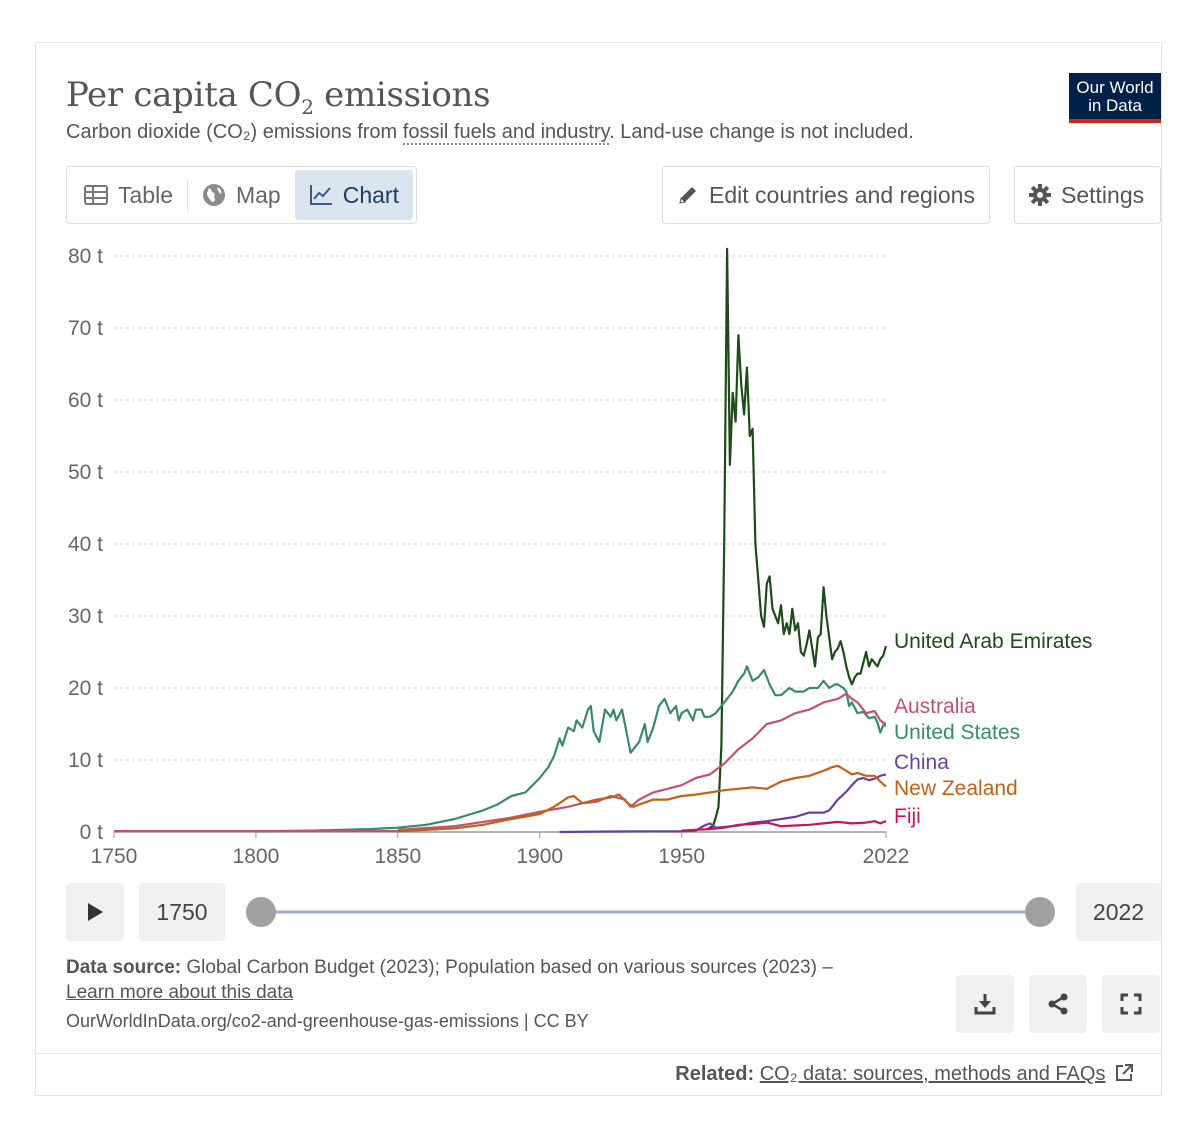  Describe the element at coordinates (993, 641) in the screenshot. I see `series-label: United Arab Emirates` at that location.